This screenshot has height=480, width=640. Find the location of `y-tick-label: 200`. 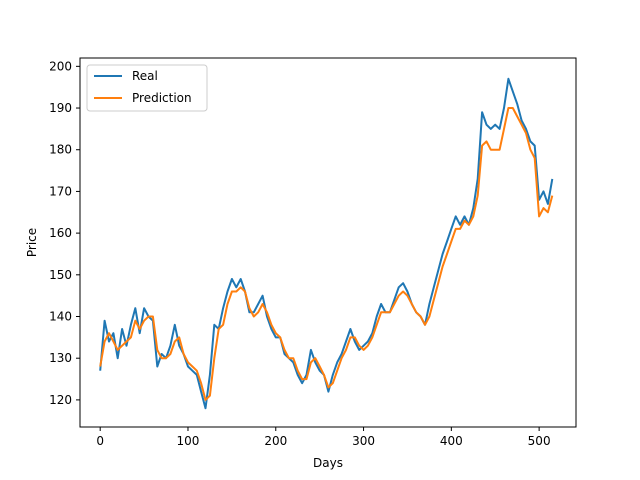

y-tick-label: 200 is located at coordinates (60, 66).